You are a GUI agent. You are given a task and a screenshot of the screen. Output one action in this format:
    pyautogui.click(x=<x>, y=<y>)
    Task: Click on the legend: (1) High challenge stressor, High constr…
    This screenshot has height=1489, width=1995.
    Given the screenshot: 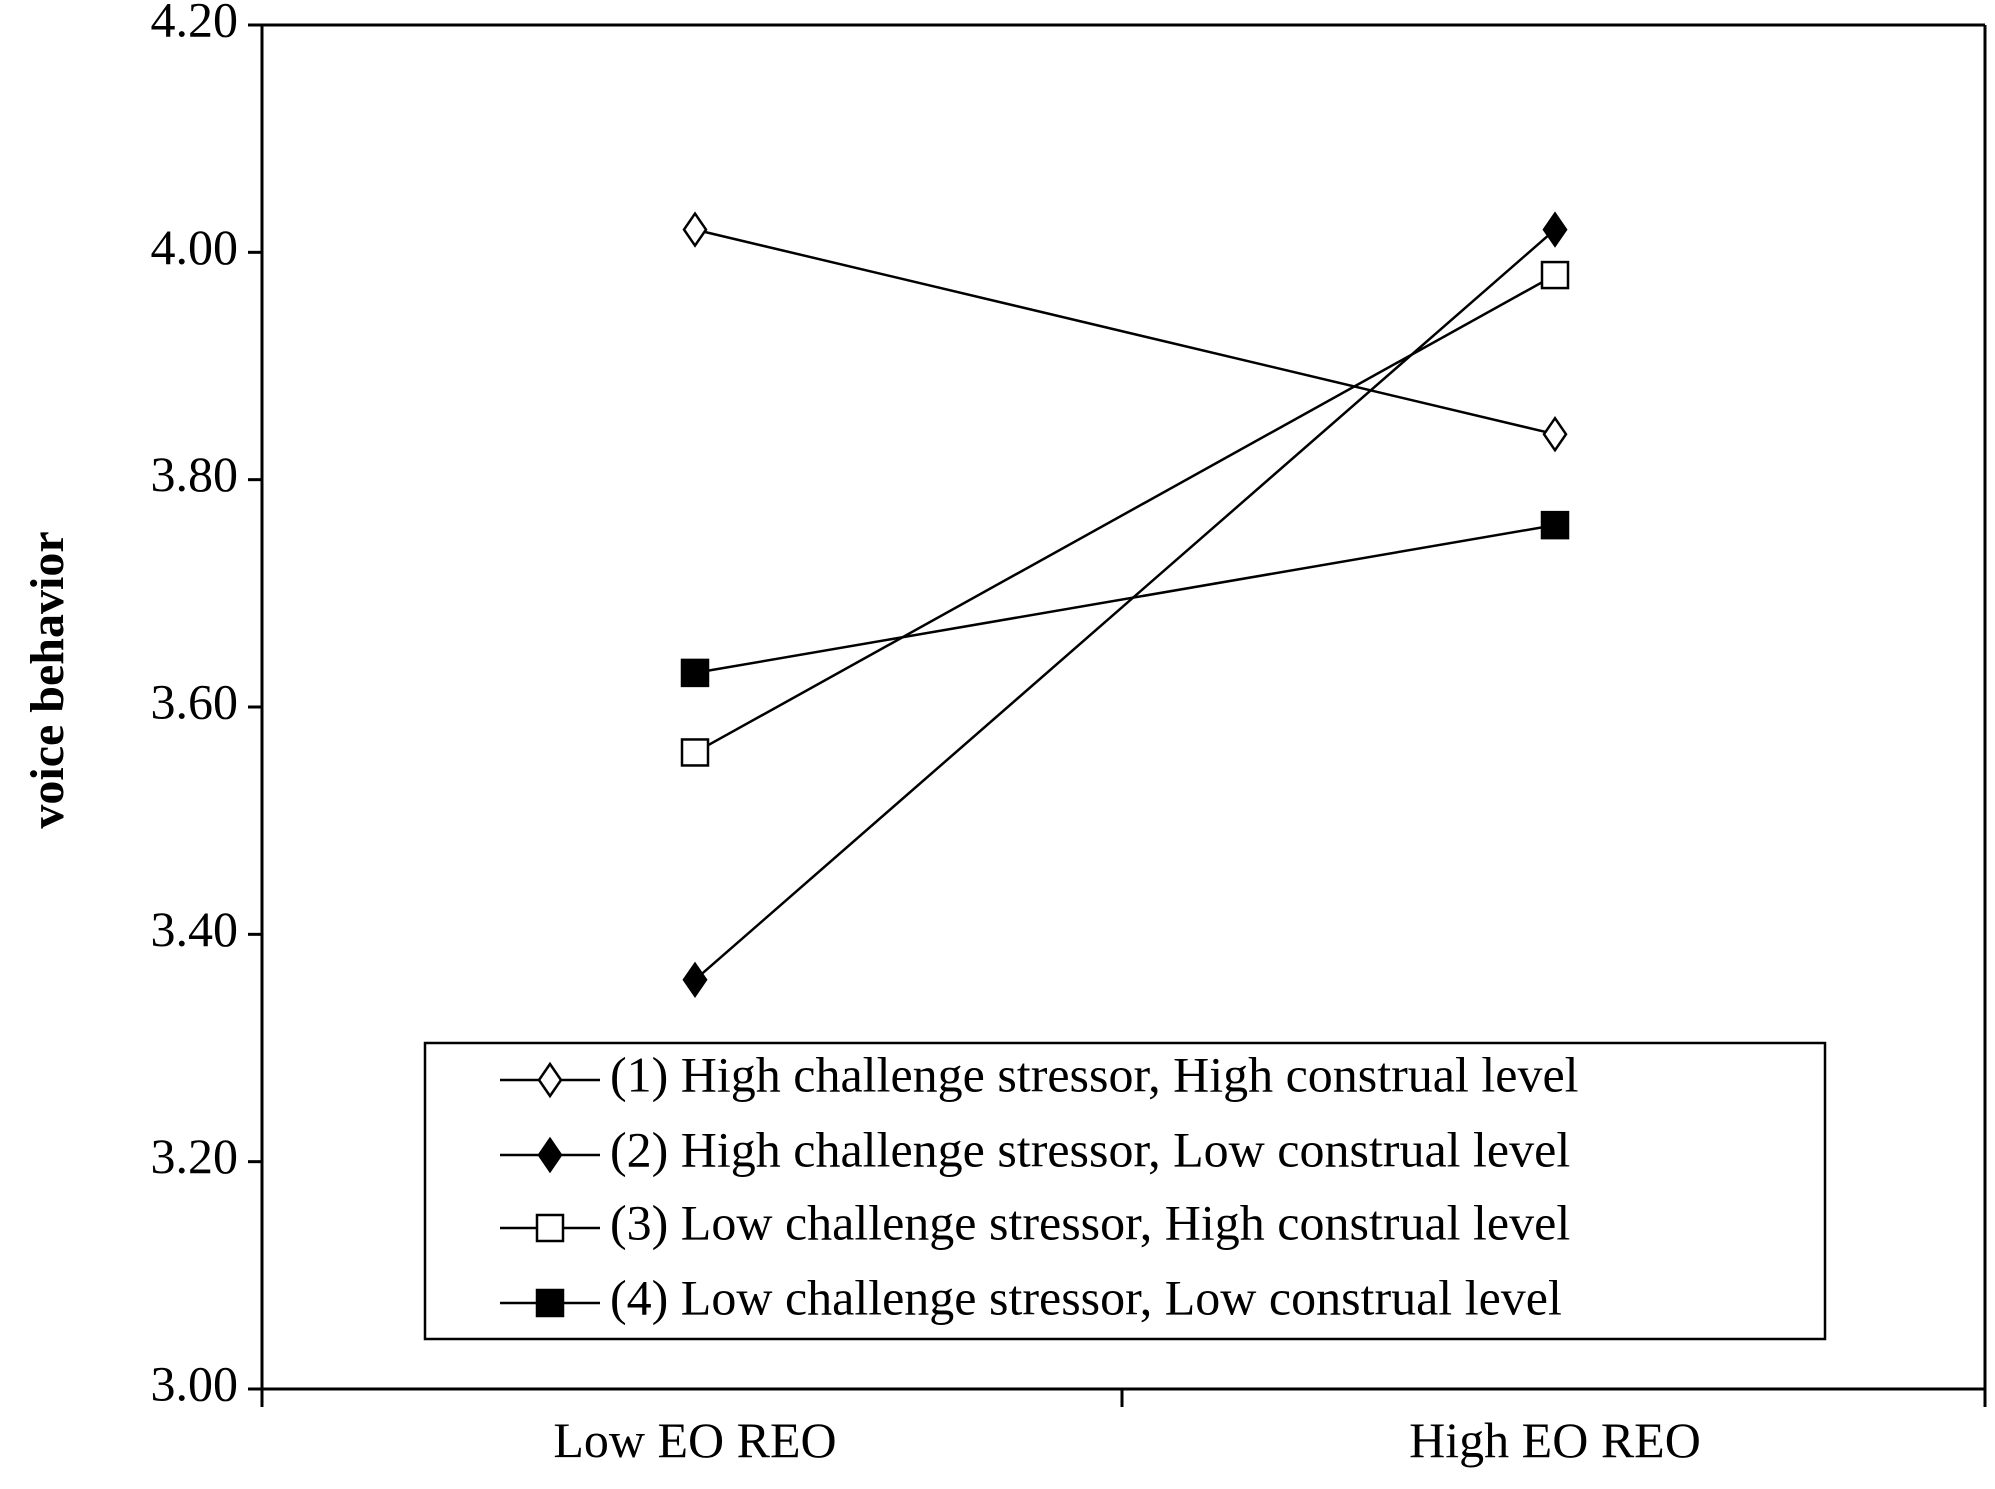 What is the action you would take?
    pyautogui.click(x=1125, y=1191)
    